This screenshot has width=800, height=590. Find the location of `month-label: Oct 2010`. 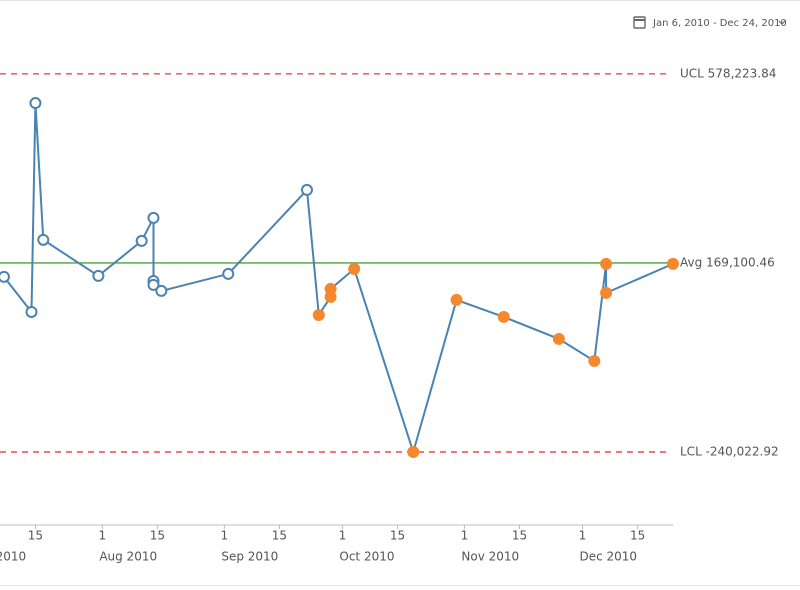

month-label: Oct 2010 is located at coordinates (366, 557).